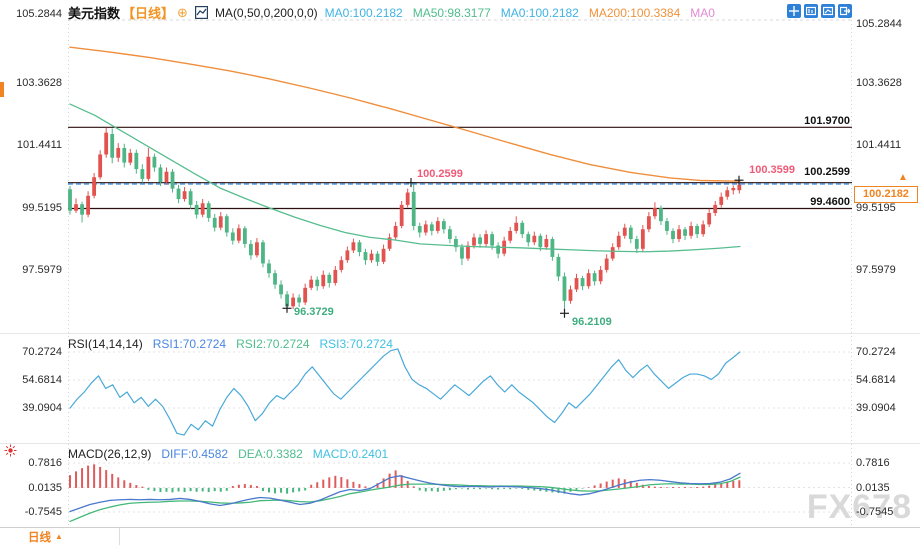 The width and height of the screenshot is (920, 545). What do you see at coordinates (266, 12) in the screenshot?
I see `ma-settings-label: MA(0,50,0,200,0,0)` at bounding box center [266, 12].